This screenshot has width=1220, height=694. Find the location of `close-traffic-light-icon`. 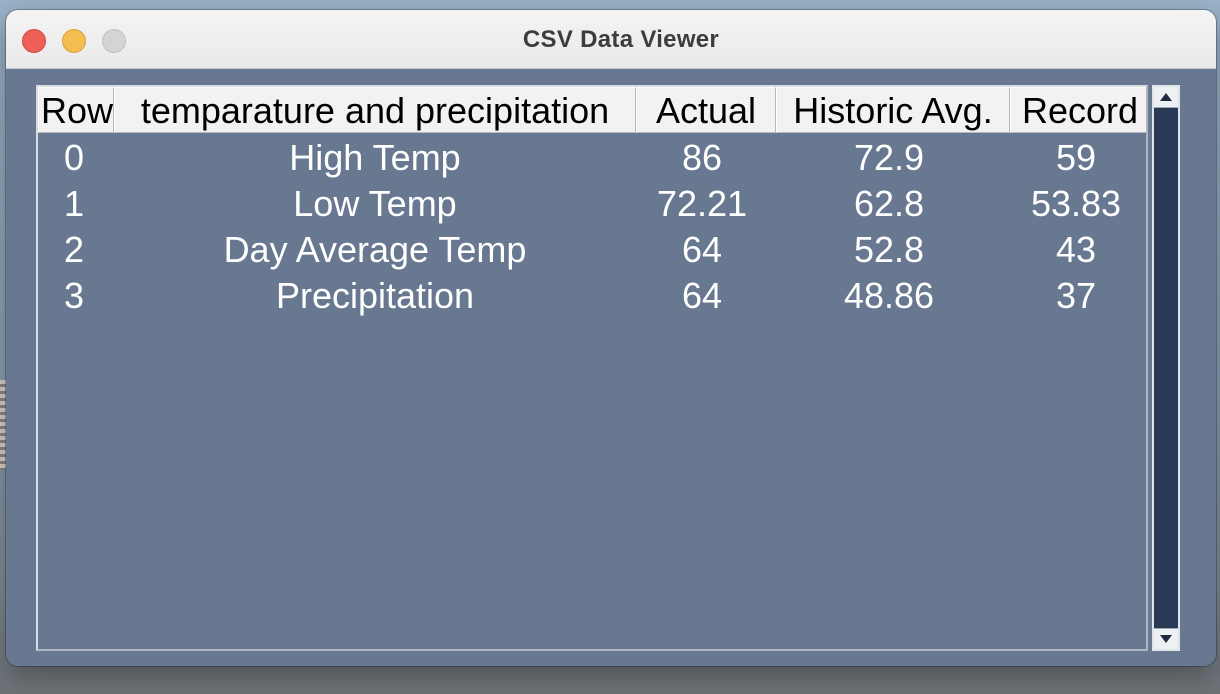

close-traffic-light-icon is located at coordinates (34, 41).